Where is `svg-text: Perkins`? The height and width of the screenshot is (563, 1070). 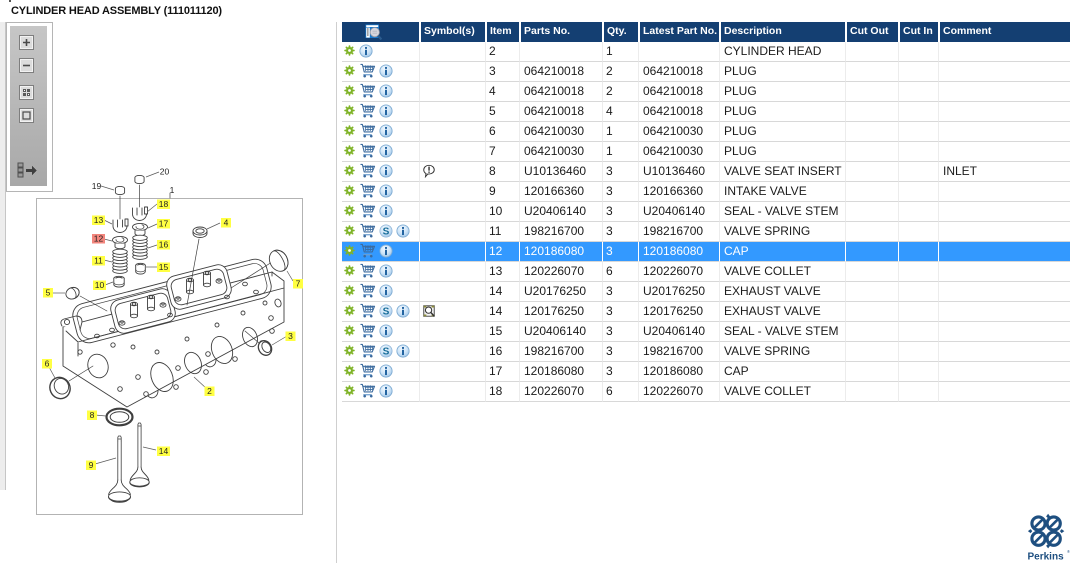
svg-text: Perkins is located at coordinates (1046, 557).